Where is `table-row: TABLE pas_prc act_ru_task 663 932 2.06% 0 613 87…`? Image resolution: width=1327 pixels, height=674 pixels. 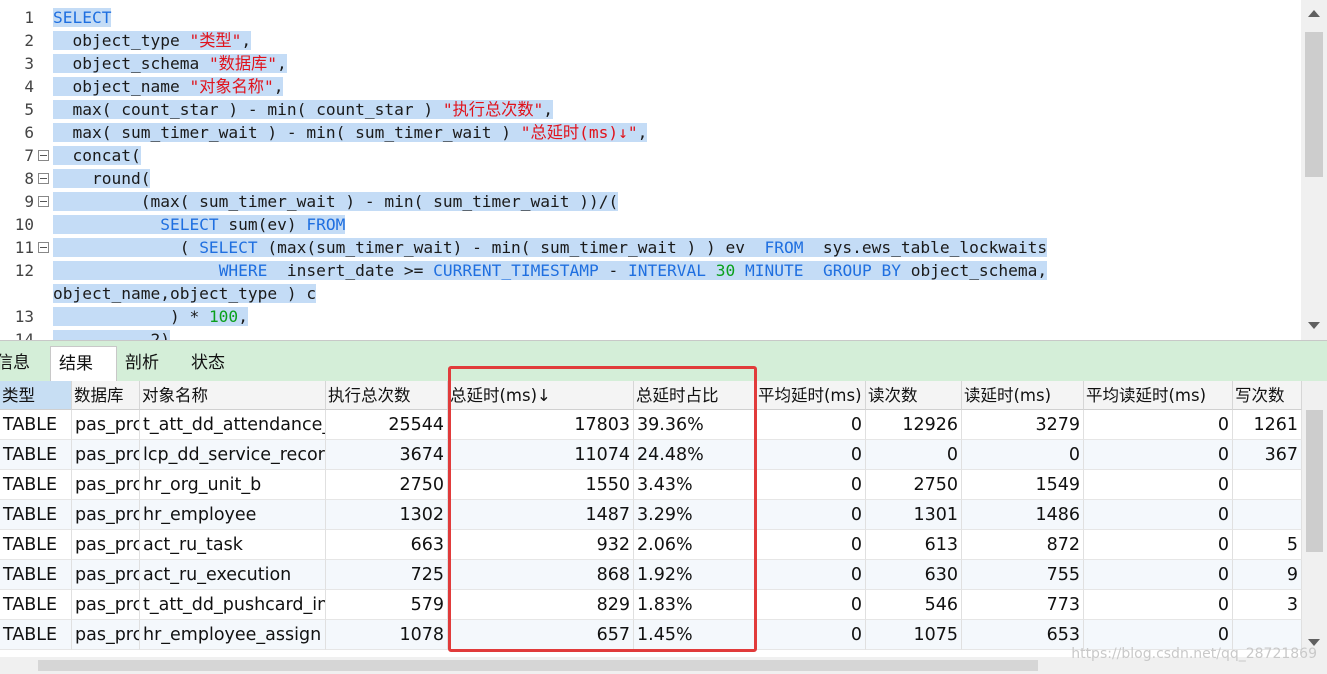
table-row: TABLE pas_prc act_ru_task 663 932 2.06% 0 613 87… is located at coordinates (651, 545).